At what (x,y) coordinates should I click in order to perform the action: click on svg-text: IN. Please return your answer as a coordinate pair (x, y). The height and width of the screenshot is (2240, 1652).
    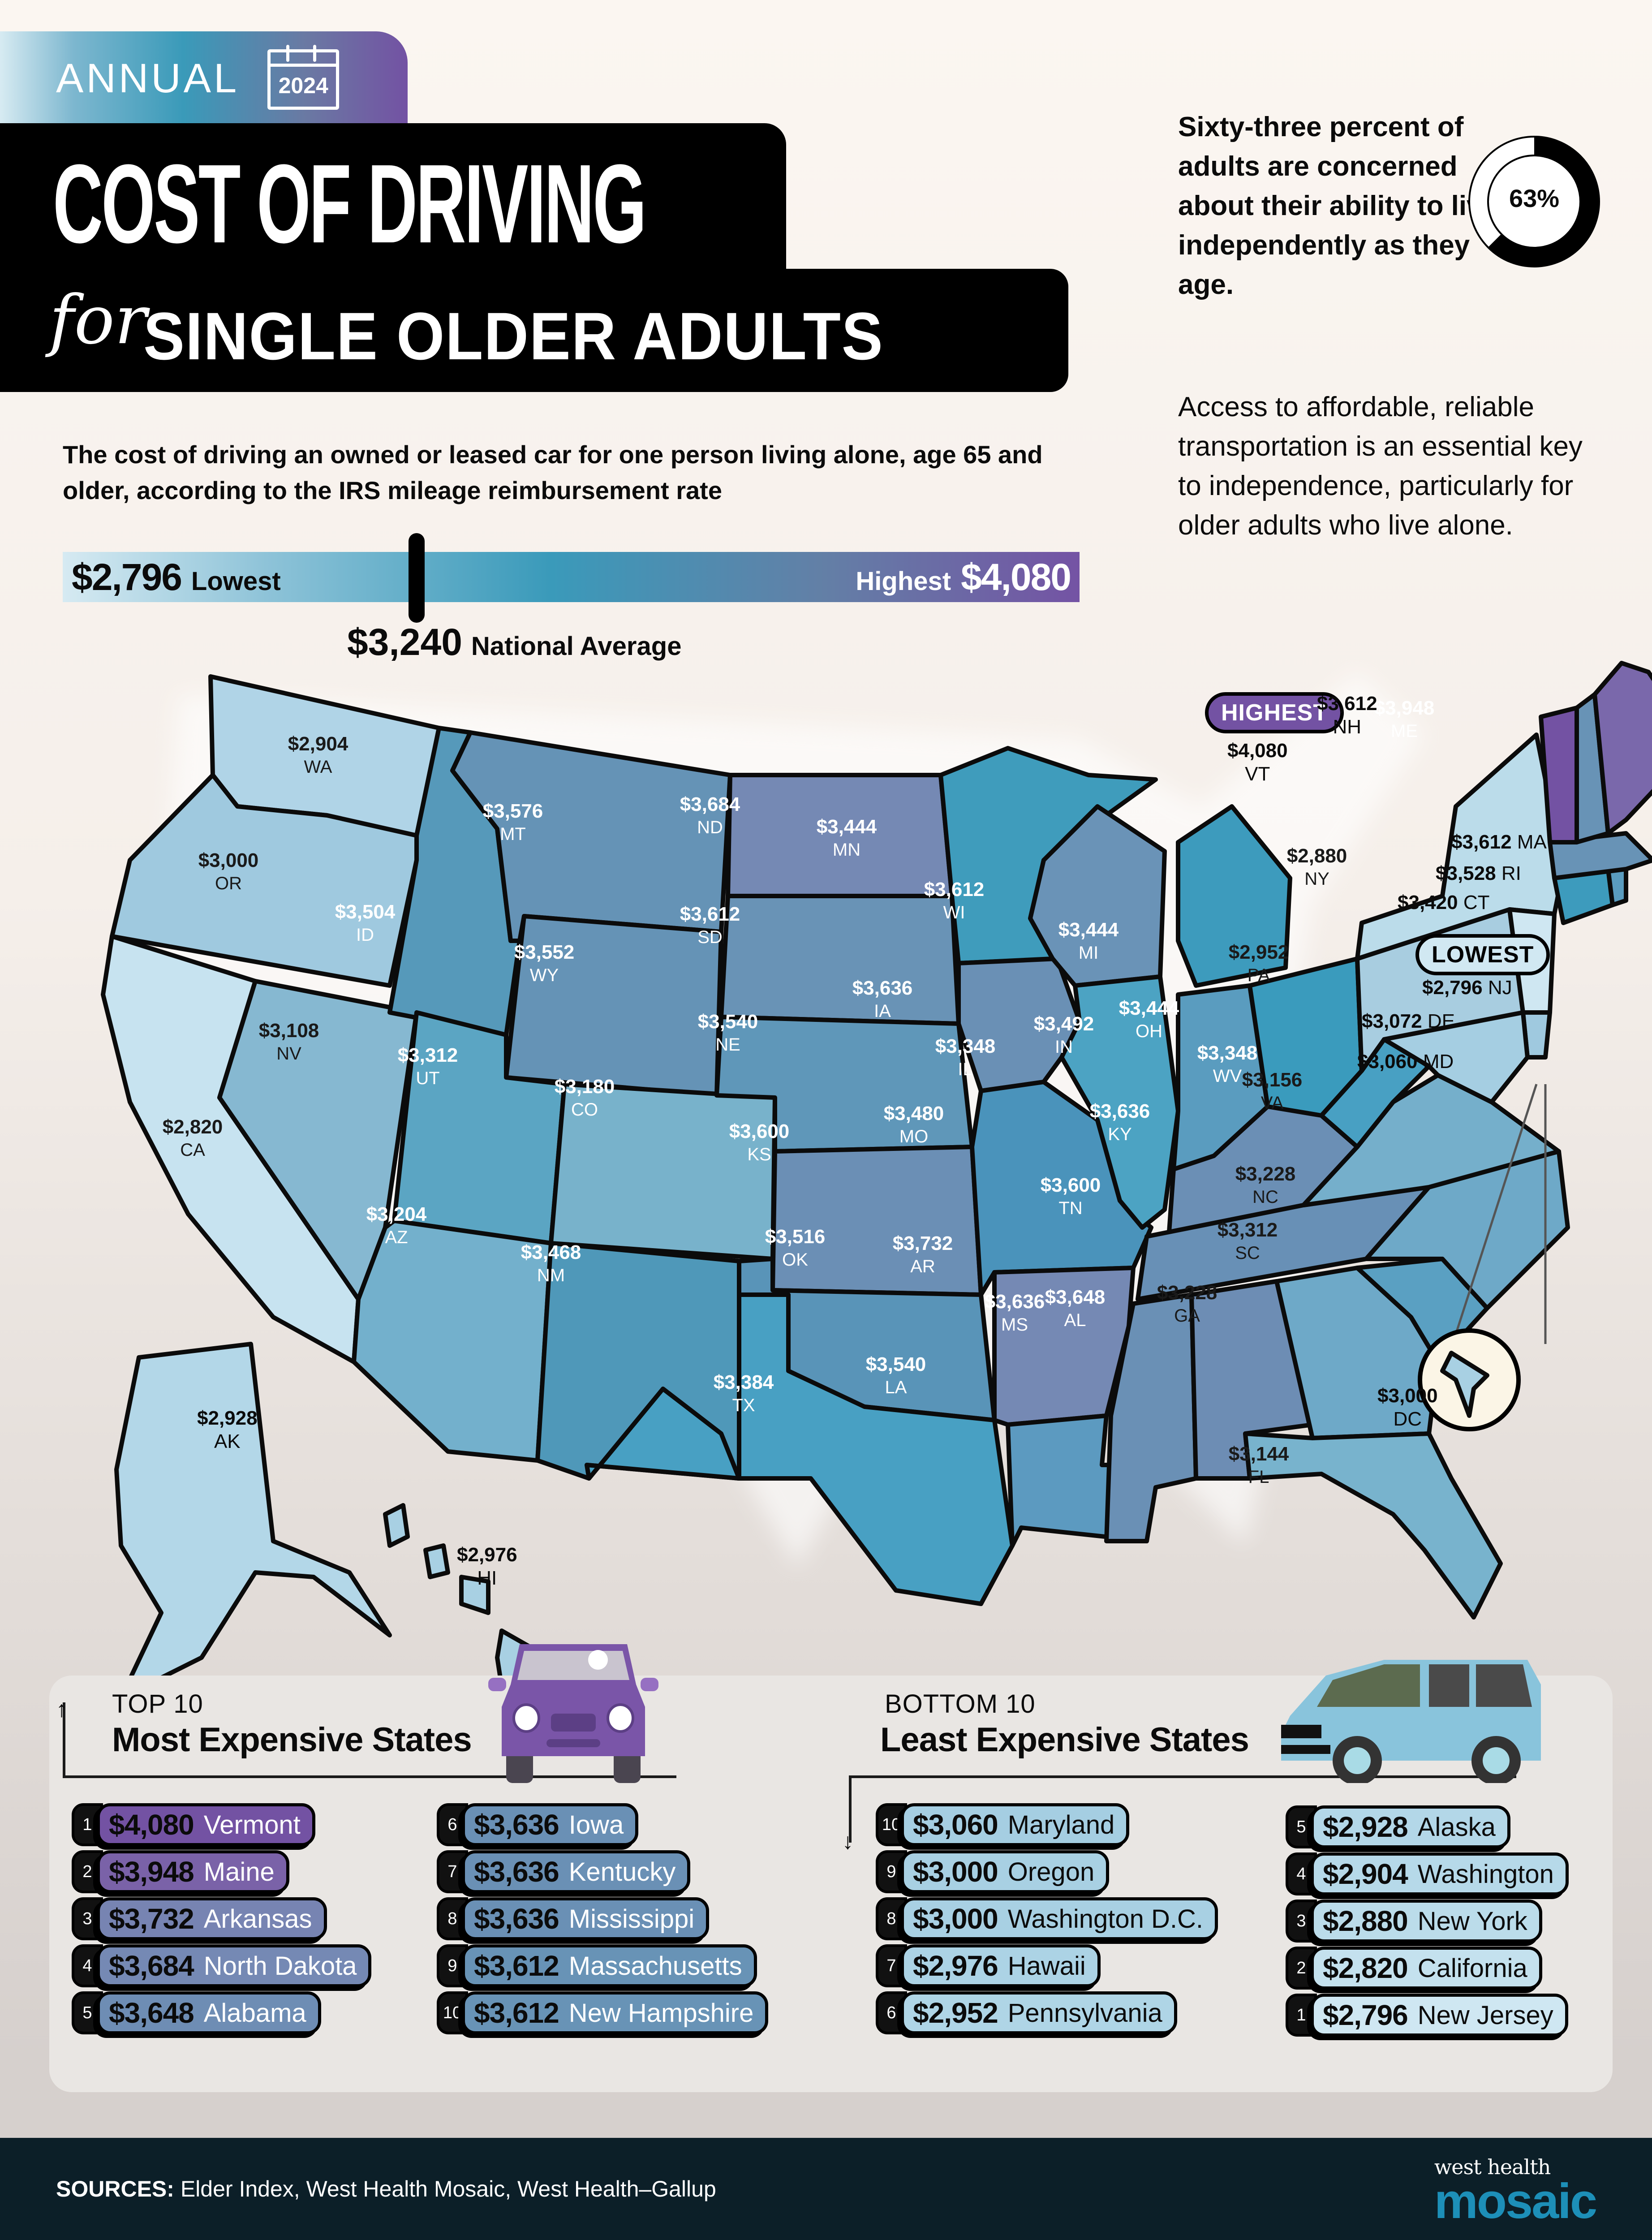
    Looking at the image, I should click on (1064, 1047).